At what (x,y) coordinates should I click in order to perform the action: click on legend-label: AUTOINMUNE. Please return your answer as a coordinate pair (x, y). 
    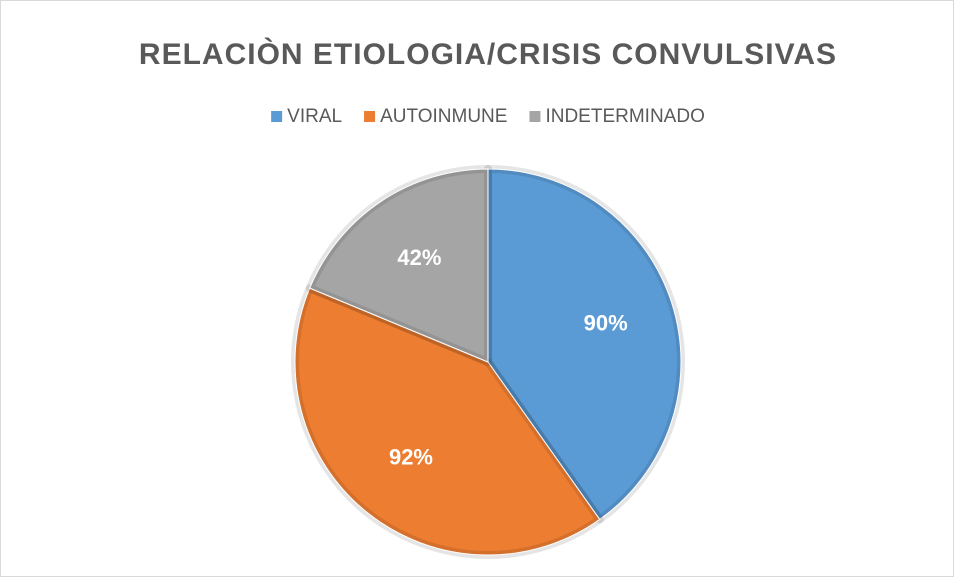
    Looking at the image, I should click on (443, 116).